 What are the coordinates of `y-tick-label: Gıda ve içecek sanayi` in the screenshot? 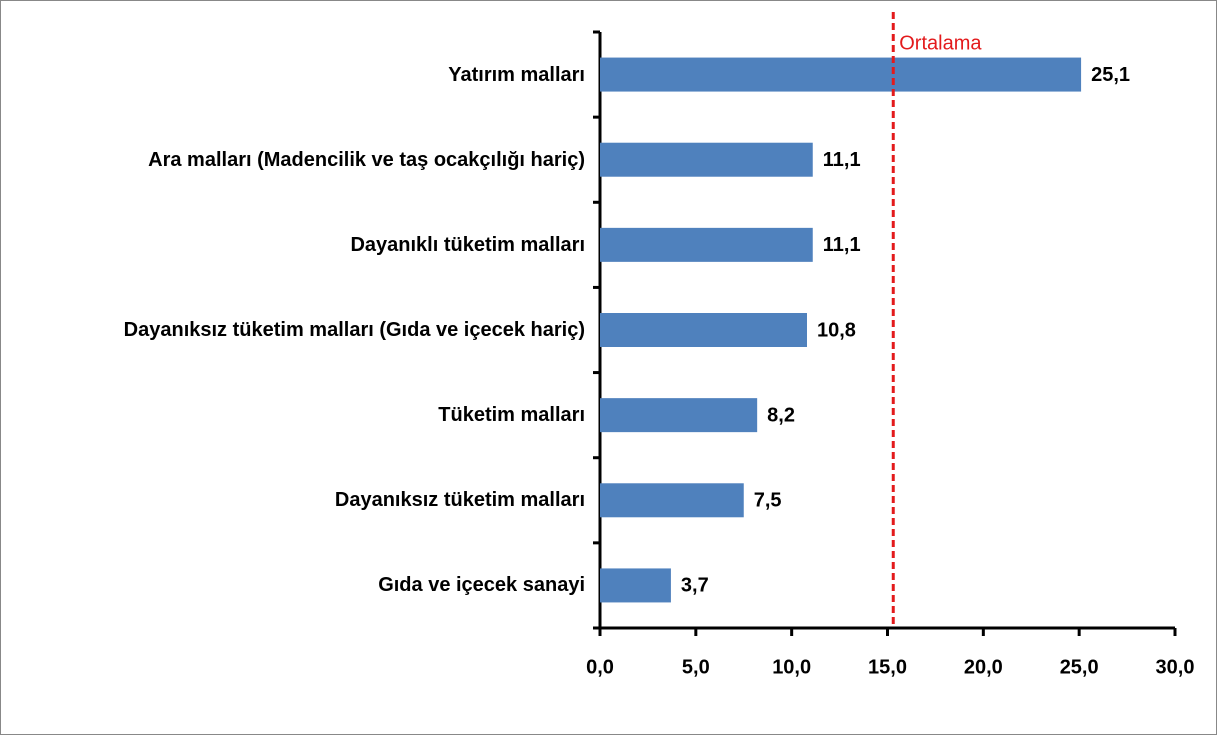 It's located at (481, 585).